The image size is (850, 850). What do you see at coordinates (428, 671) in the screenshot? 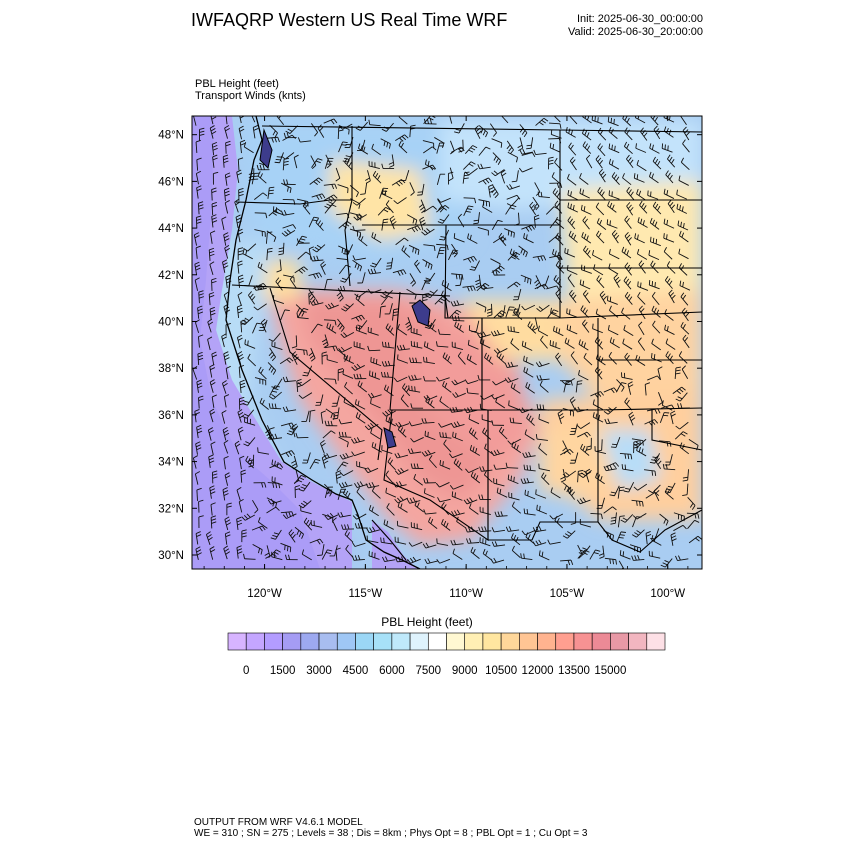
I see `colorbar-label: 7500` at bounding box center [428, 671].